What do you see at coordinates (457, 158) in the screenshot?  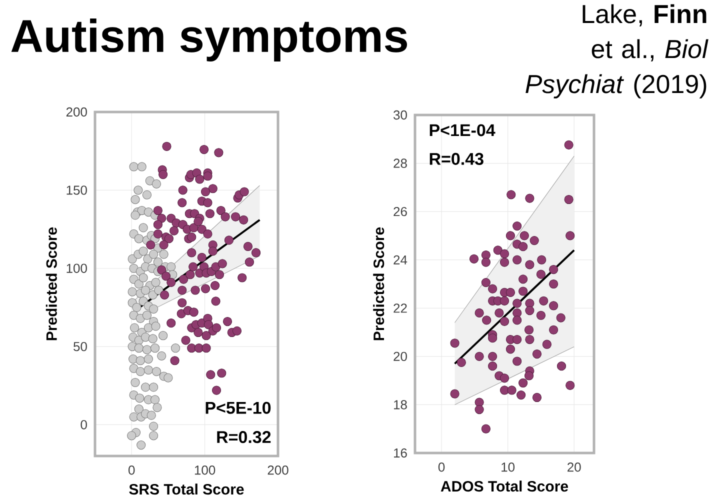 I see `annotation: R=0.43` at bounding box center [457, 158].